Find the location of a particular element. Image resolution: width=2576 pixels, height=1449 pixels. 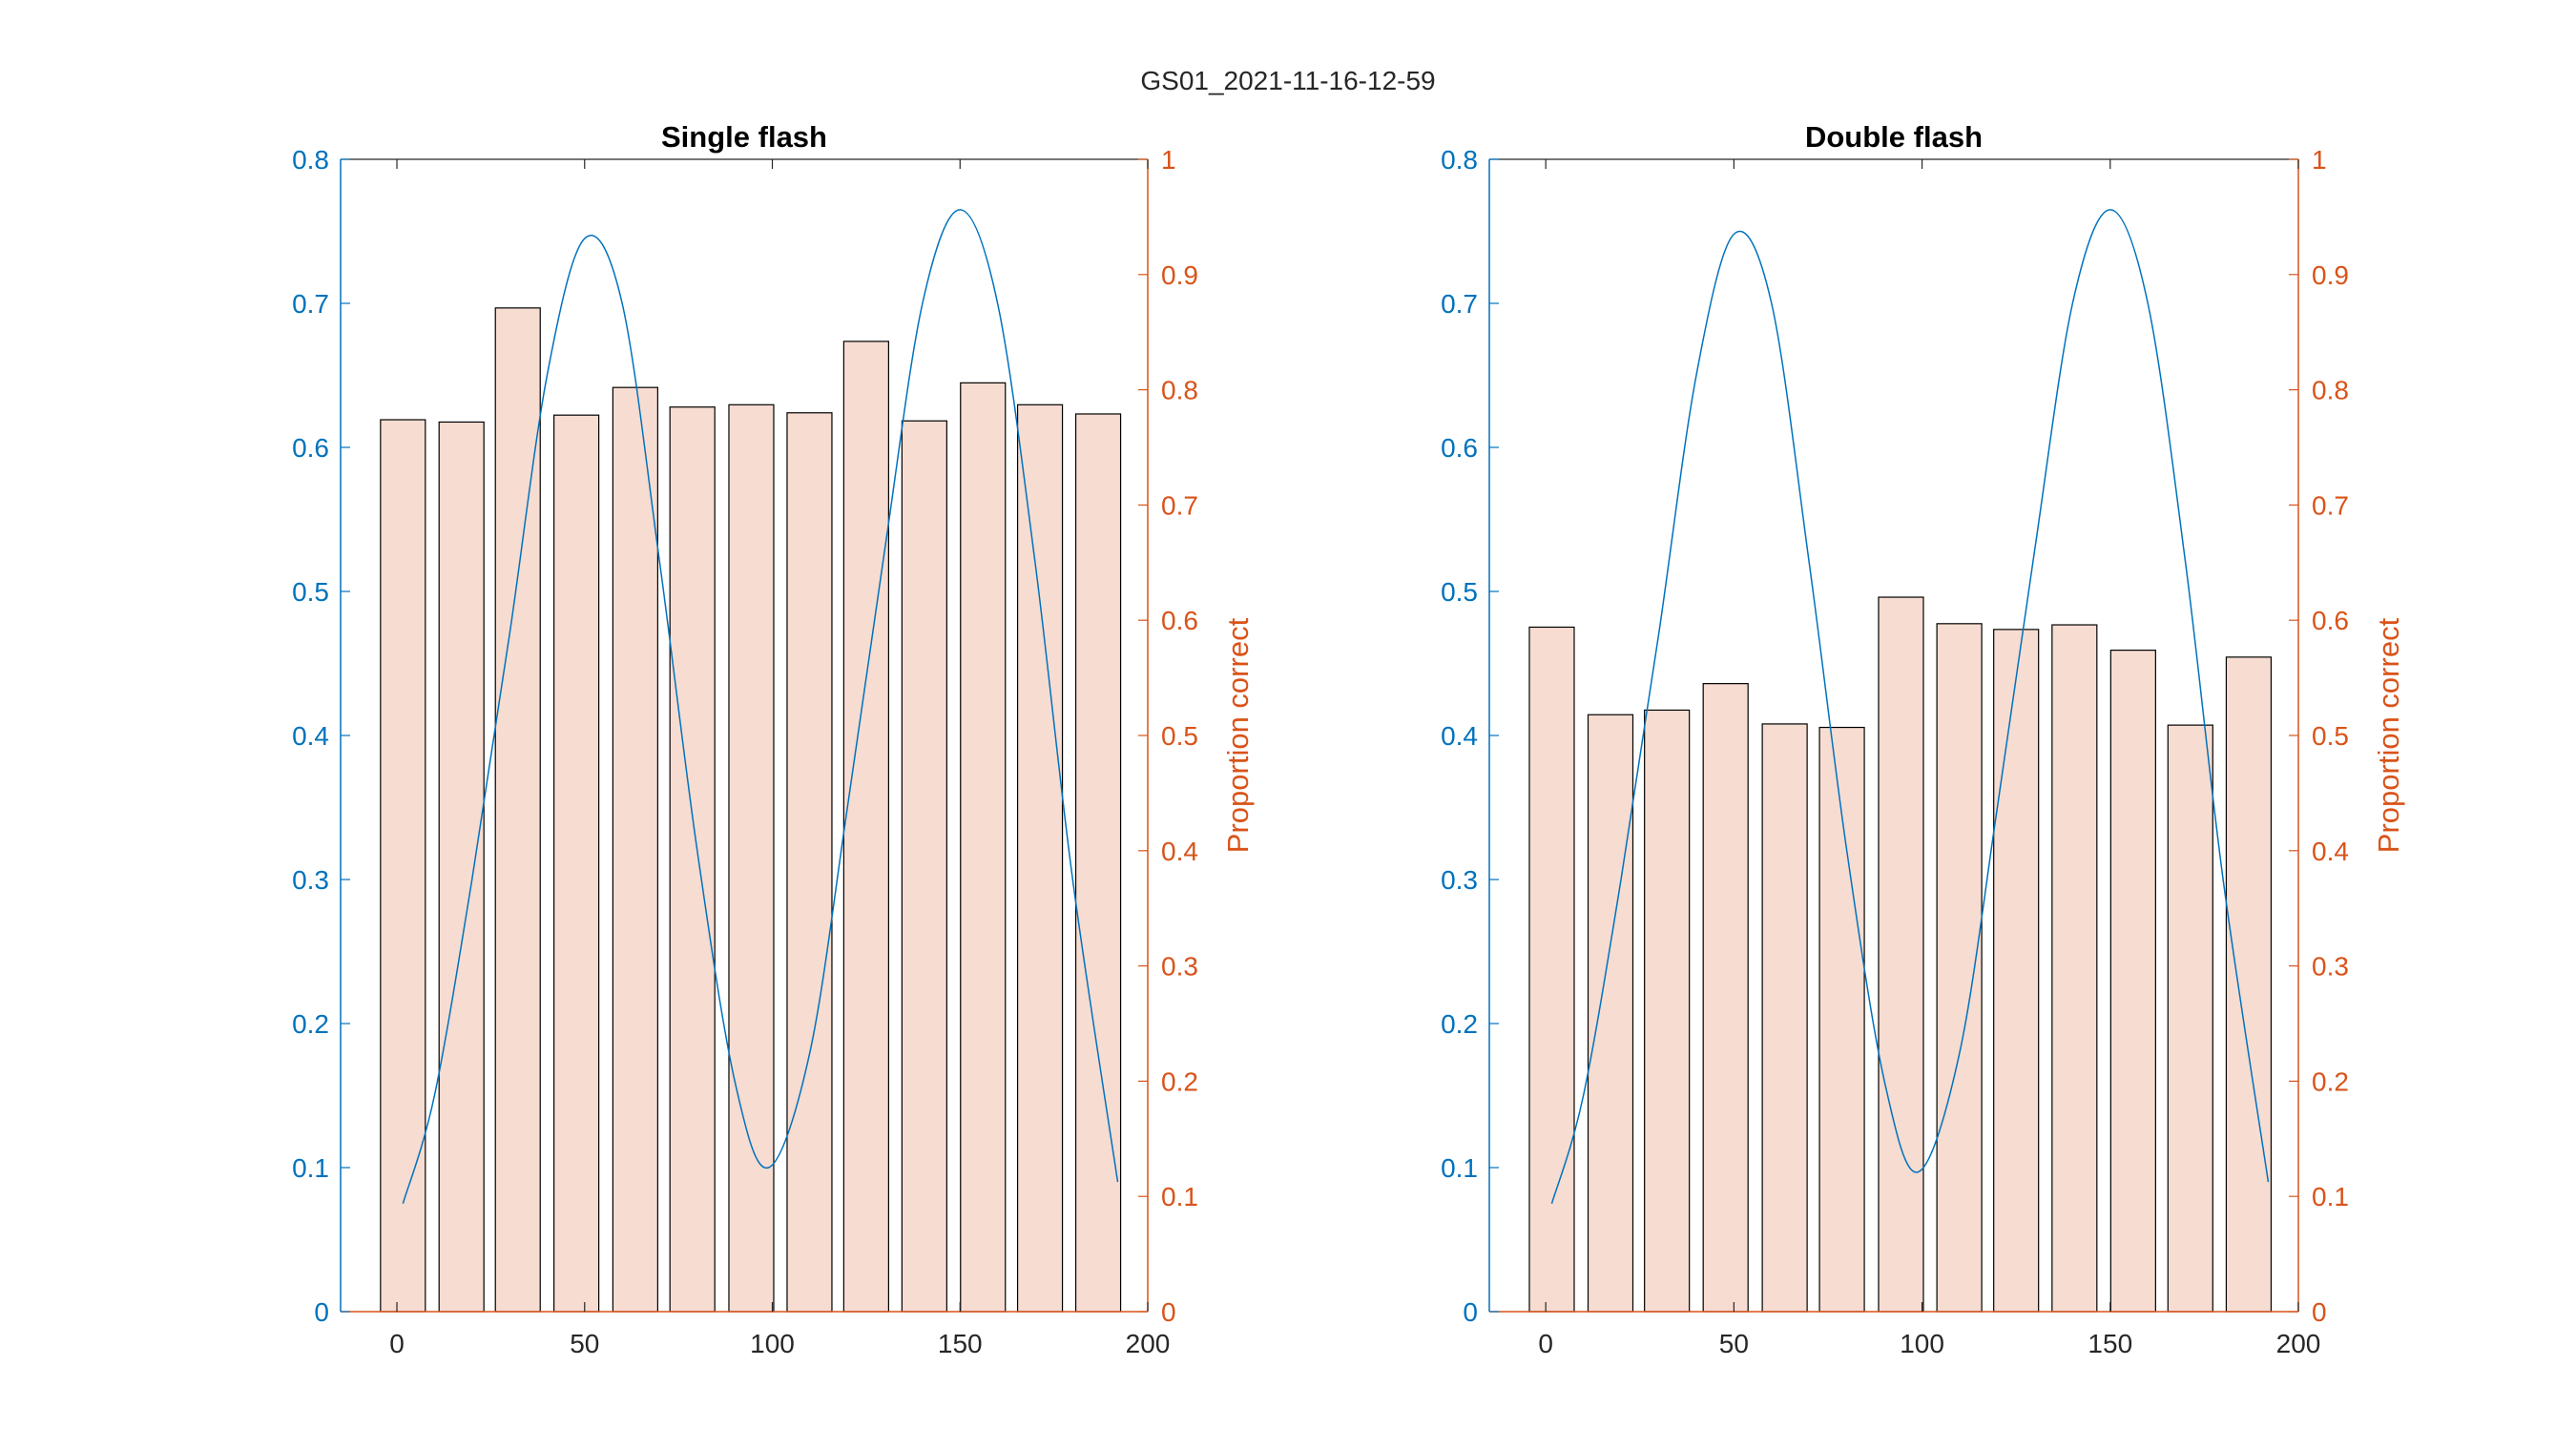

figure-suptitle: GS01_2021-11-16-12-59 is located at coordinates (1287, 80).